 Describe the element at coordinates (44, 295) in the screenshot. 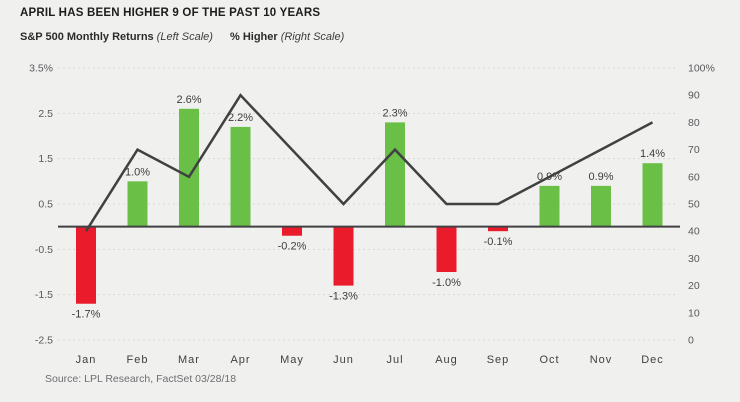

I see `left-axis-tick: -1.5` at that location.